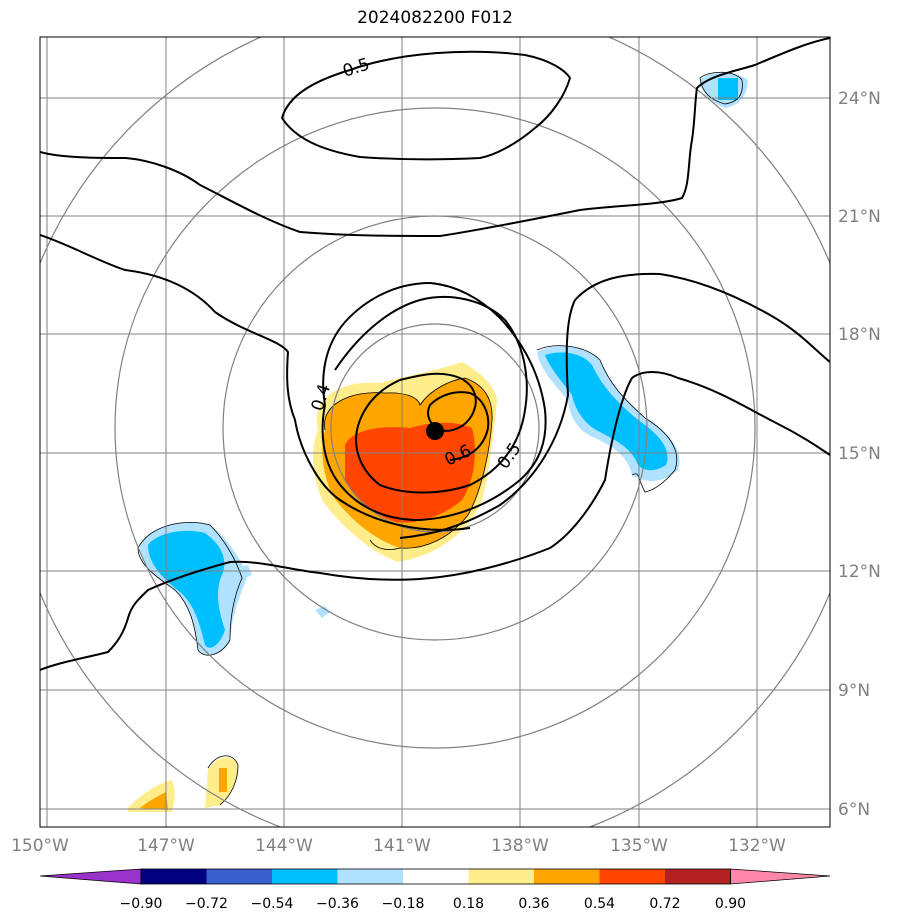  I want to click on lon-label-147w: 147°W, so click(166, 846).